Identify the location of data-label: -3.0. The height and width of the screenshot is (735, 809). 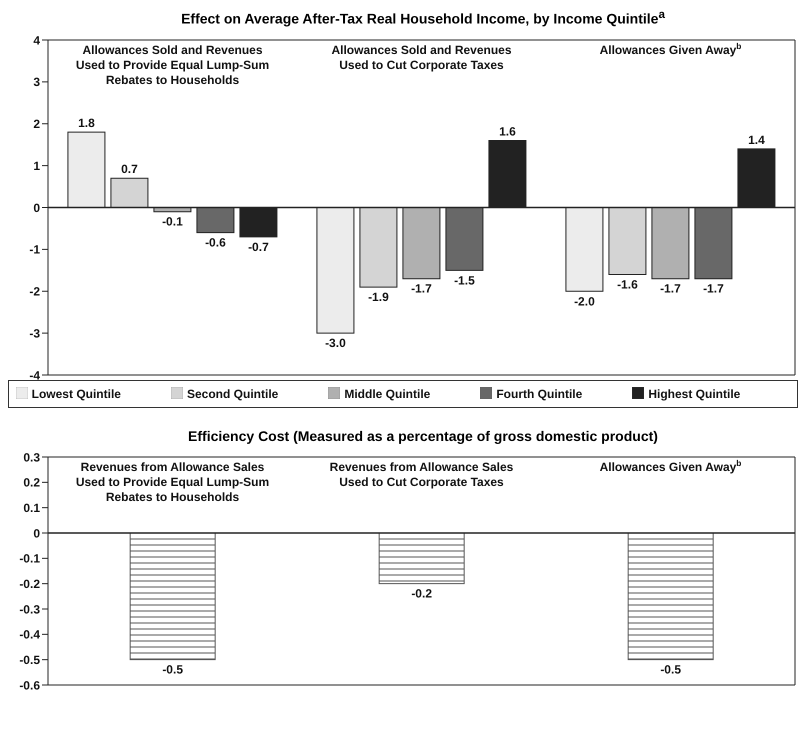
(335, 343).